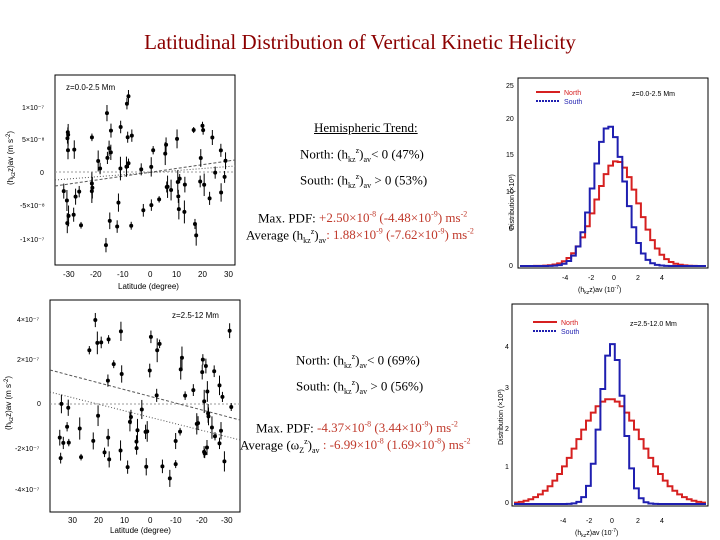  I want to click on bottom-histogram-depth-label: z=2.5-12.0 Mm, so click(653, 324).